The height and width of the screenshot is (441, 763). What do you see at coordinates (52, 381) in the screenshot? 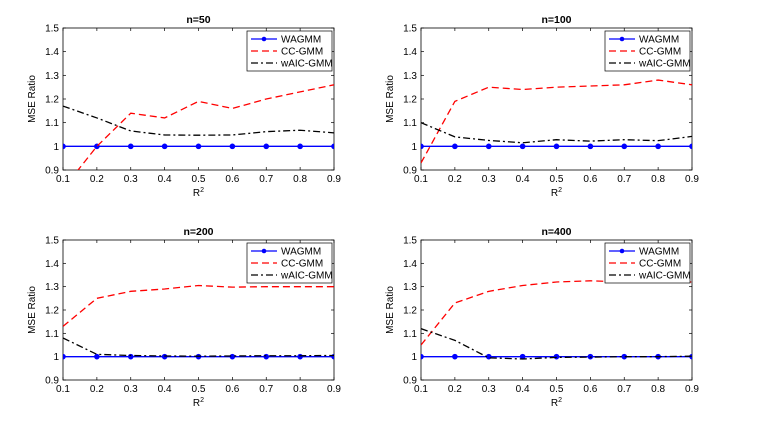
I see `chart-3-ytick-label: 0.9` at bounding box center [52, 381].